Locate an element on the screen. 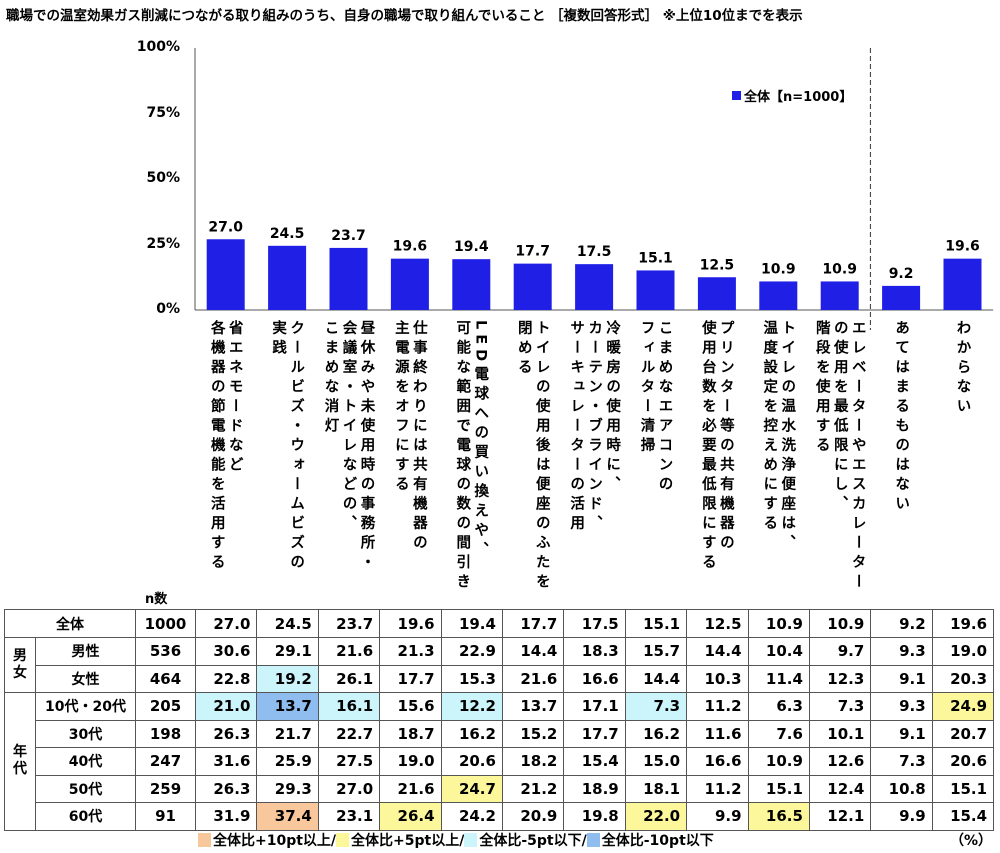  key-label: 全体比+10pt以上/ is located at coordinates (275, 841).